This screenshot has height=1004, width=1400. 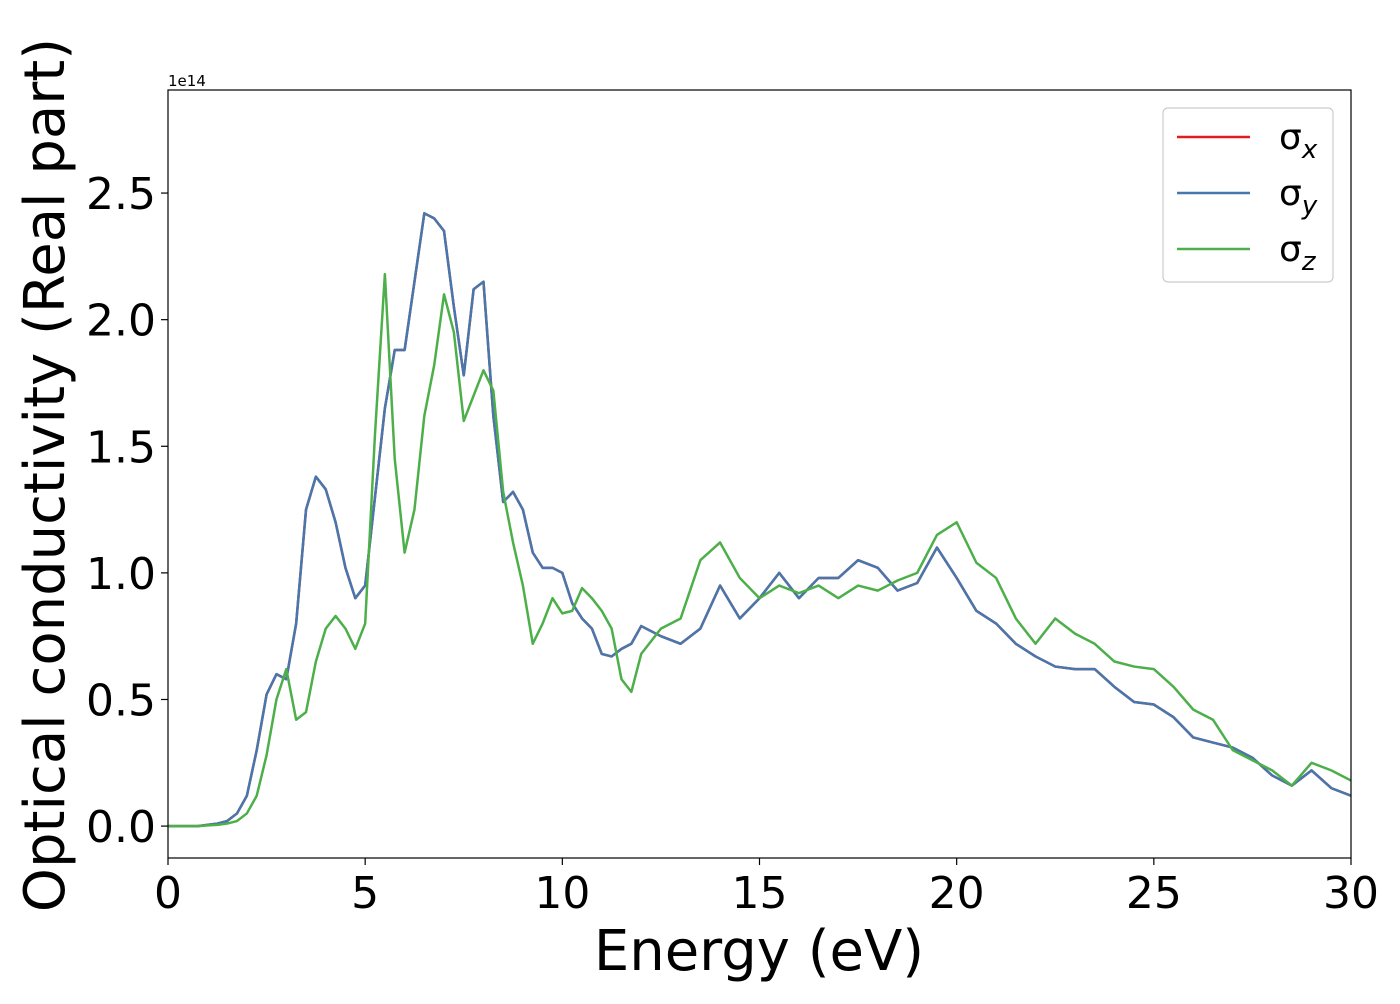 What do you see at coordinates (121, 194) in the screenshot?
I see `y-tick-label: 2.5` at bounding box center [121, 194].